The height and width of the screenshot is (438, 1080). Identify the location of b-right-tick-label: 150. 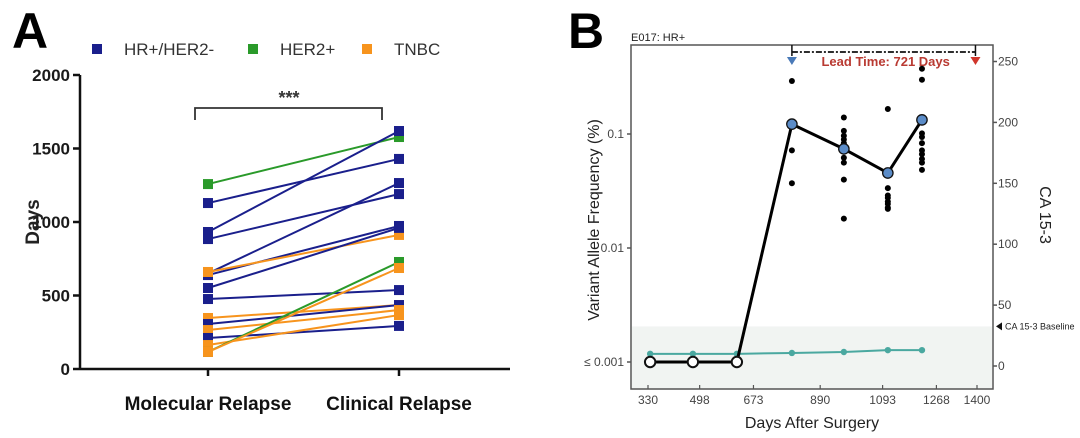
(1008, 183).